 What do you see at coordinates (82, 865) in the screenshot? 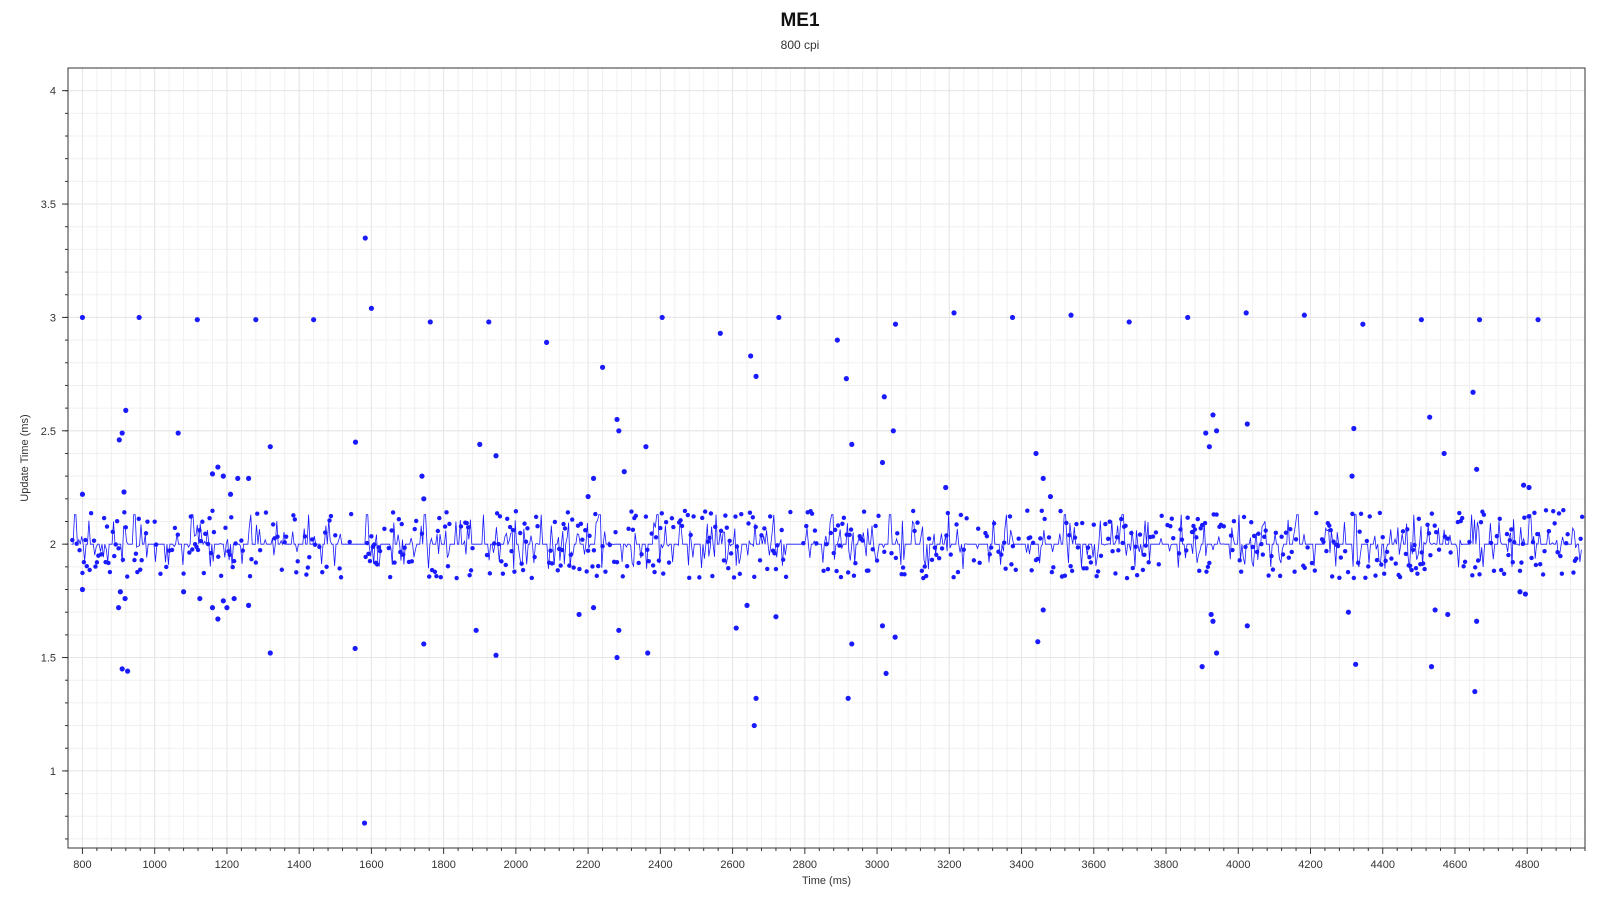
I see `x-tick-label: 800` at bounding box center [82, 865].